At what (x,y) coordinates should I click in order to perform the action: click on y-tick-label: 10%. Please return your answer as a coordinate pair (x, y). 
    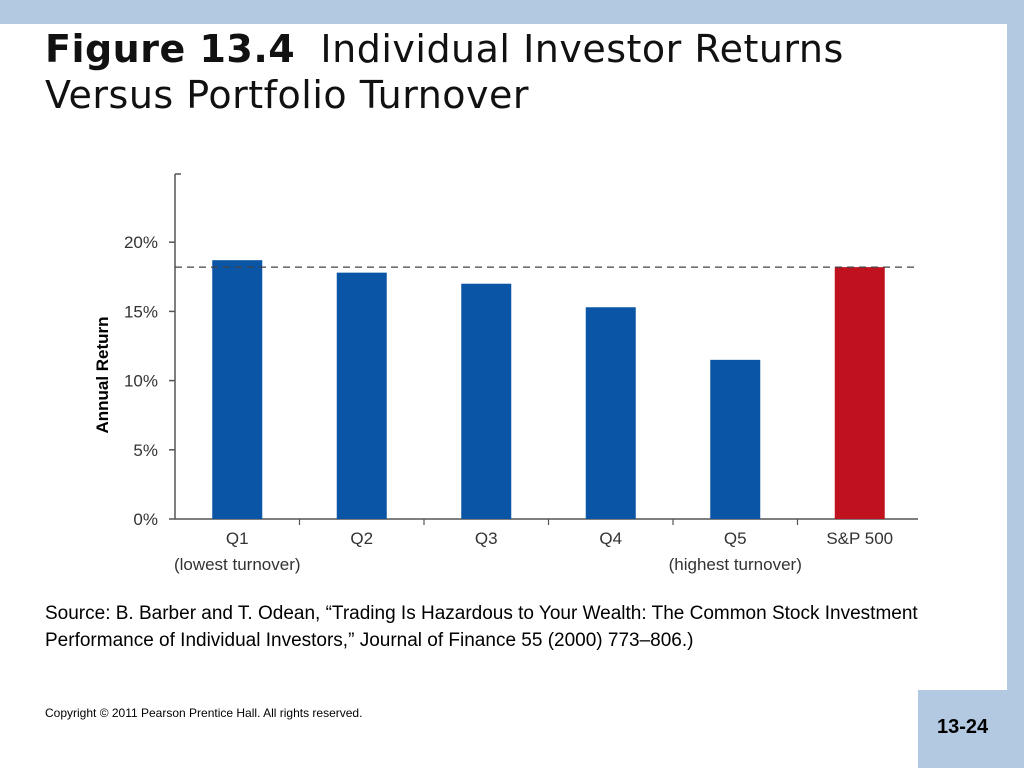
    Looking at the image, I should click on (141, 381).